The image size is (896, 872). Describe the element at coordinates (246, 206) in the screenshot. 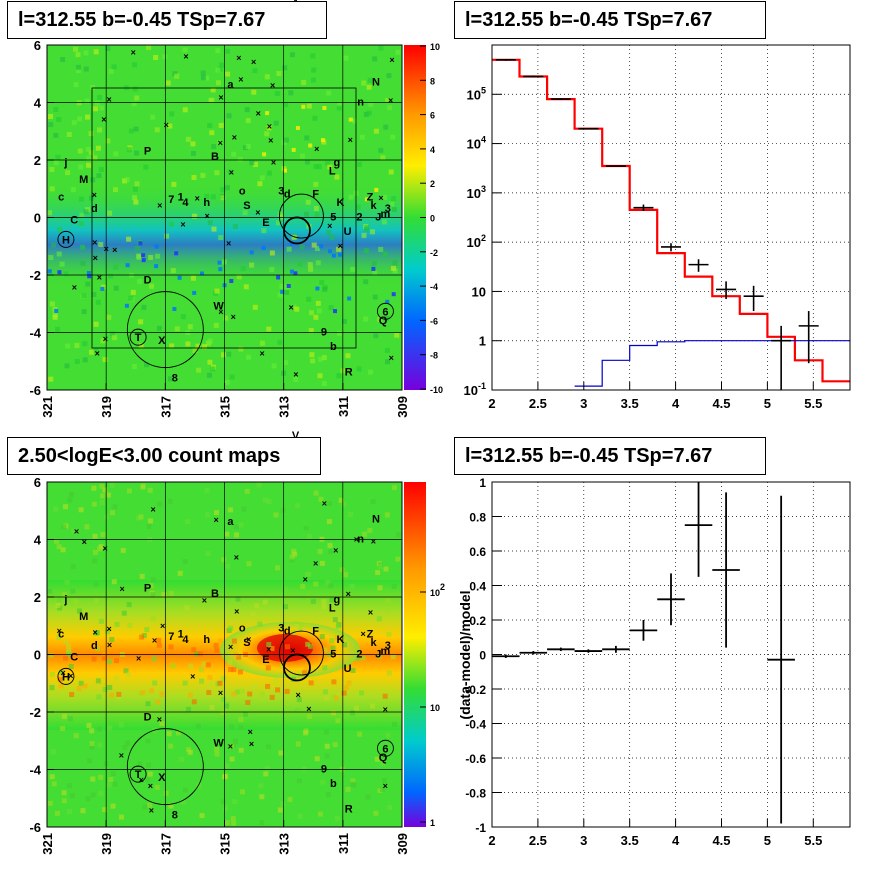

I see `source-label: S` at that location.